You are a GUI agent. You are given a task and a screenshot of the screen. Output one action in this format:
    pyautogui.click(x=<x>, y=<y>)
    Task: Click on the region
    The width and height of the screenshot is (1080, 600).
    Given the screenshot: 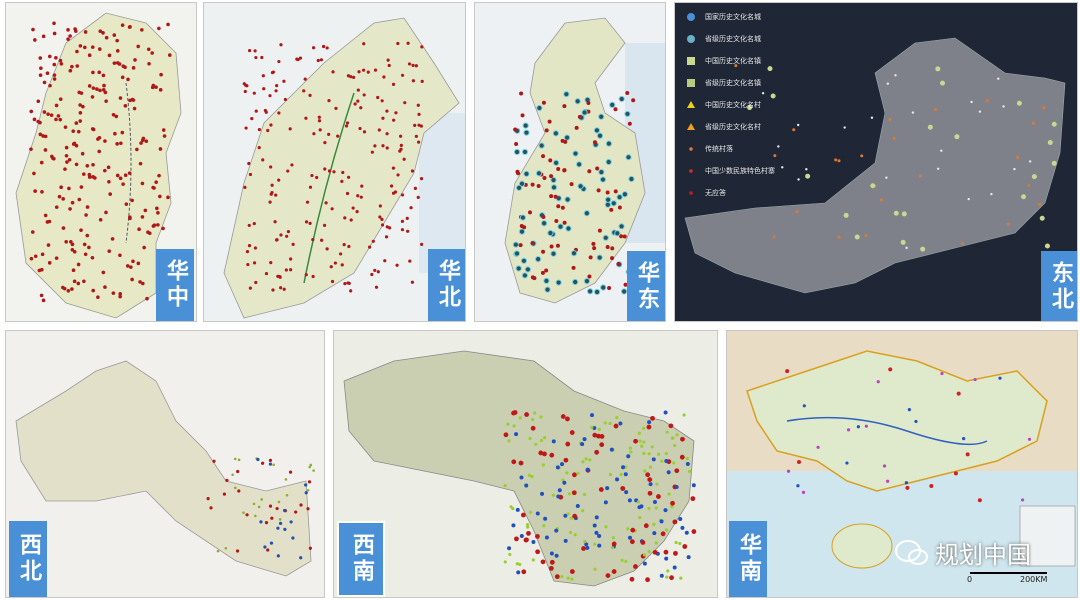 What is the action you would take?
    pyautogui.click(x=519, y=468)
    